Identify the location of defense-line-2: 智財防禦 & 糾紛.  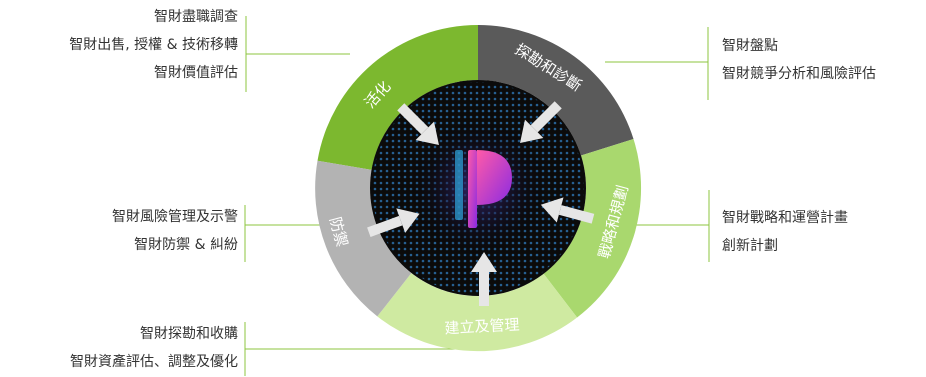
(186, 245).